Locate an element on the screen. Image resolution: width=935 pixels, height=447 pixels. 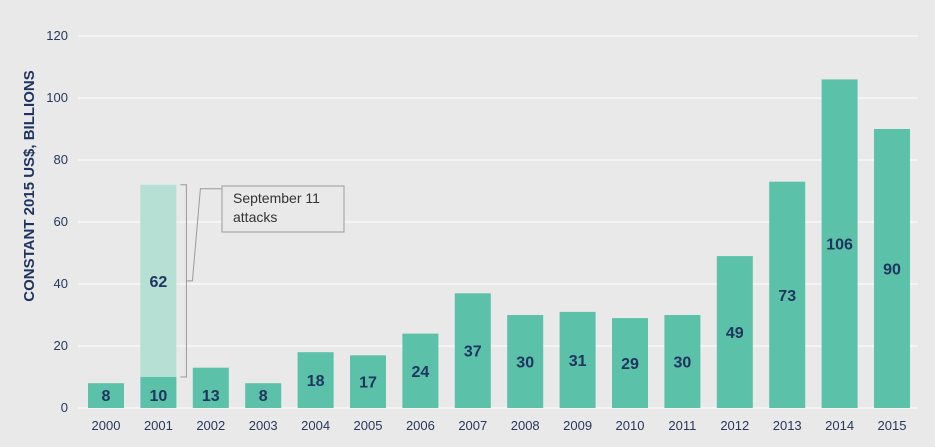
annotation-box is located at coordinates (283, 209).